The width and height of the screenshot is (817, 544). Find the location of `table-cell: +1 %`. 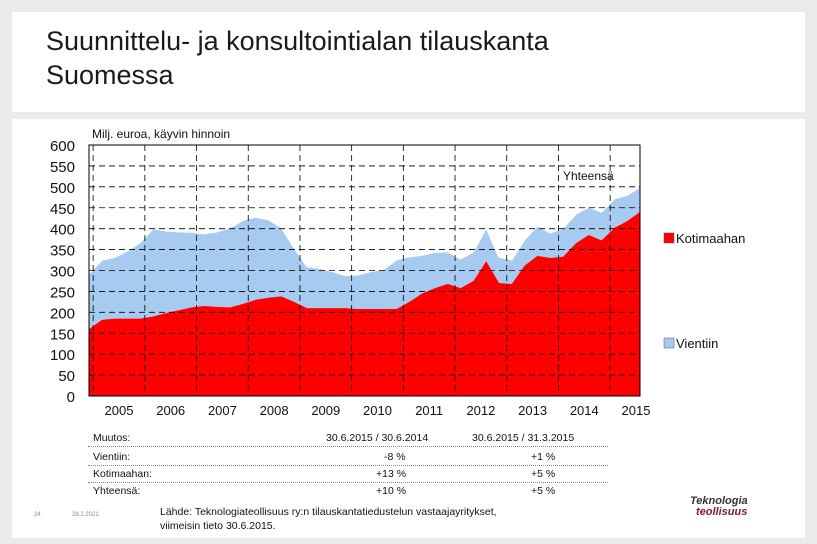

table-cell: +1 % is located at coordinates (543, 457).